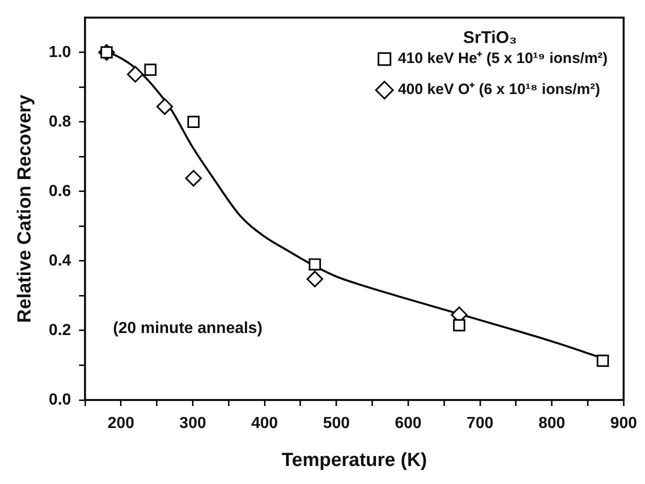  What do you see at coordinates (499, 89) in the screenshot?
I see `legend-label: 400 keV O⁺ (6 x 10¹⁸ ions/m²)` at bounding box center [499, 89].